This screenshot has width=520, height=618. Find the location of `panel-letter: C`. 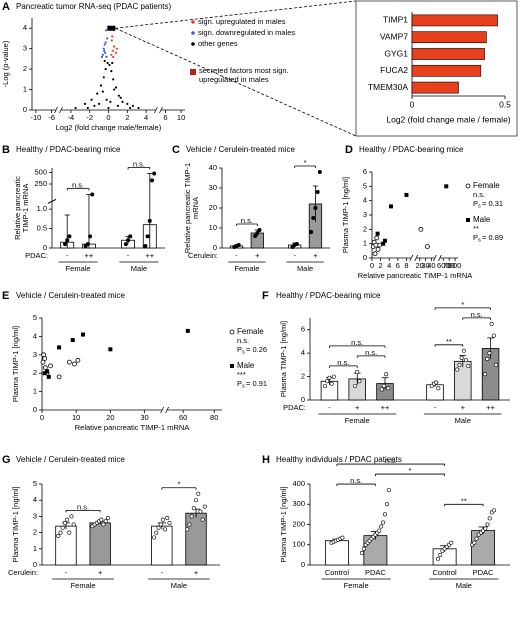

panel-letter: C is located at coordinates (176, 150).